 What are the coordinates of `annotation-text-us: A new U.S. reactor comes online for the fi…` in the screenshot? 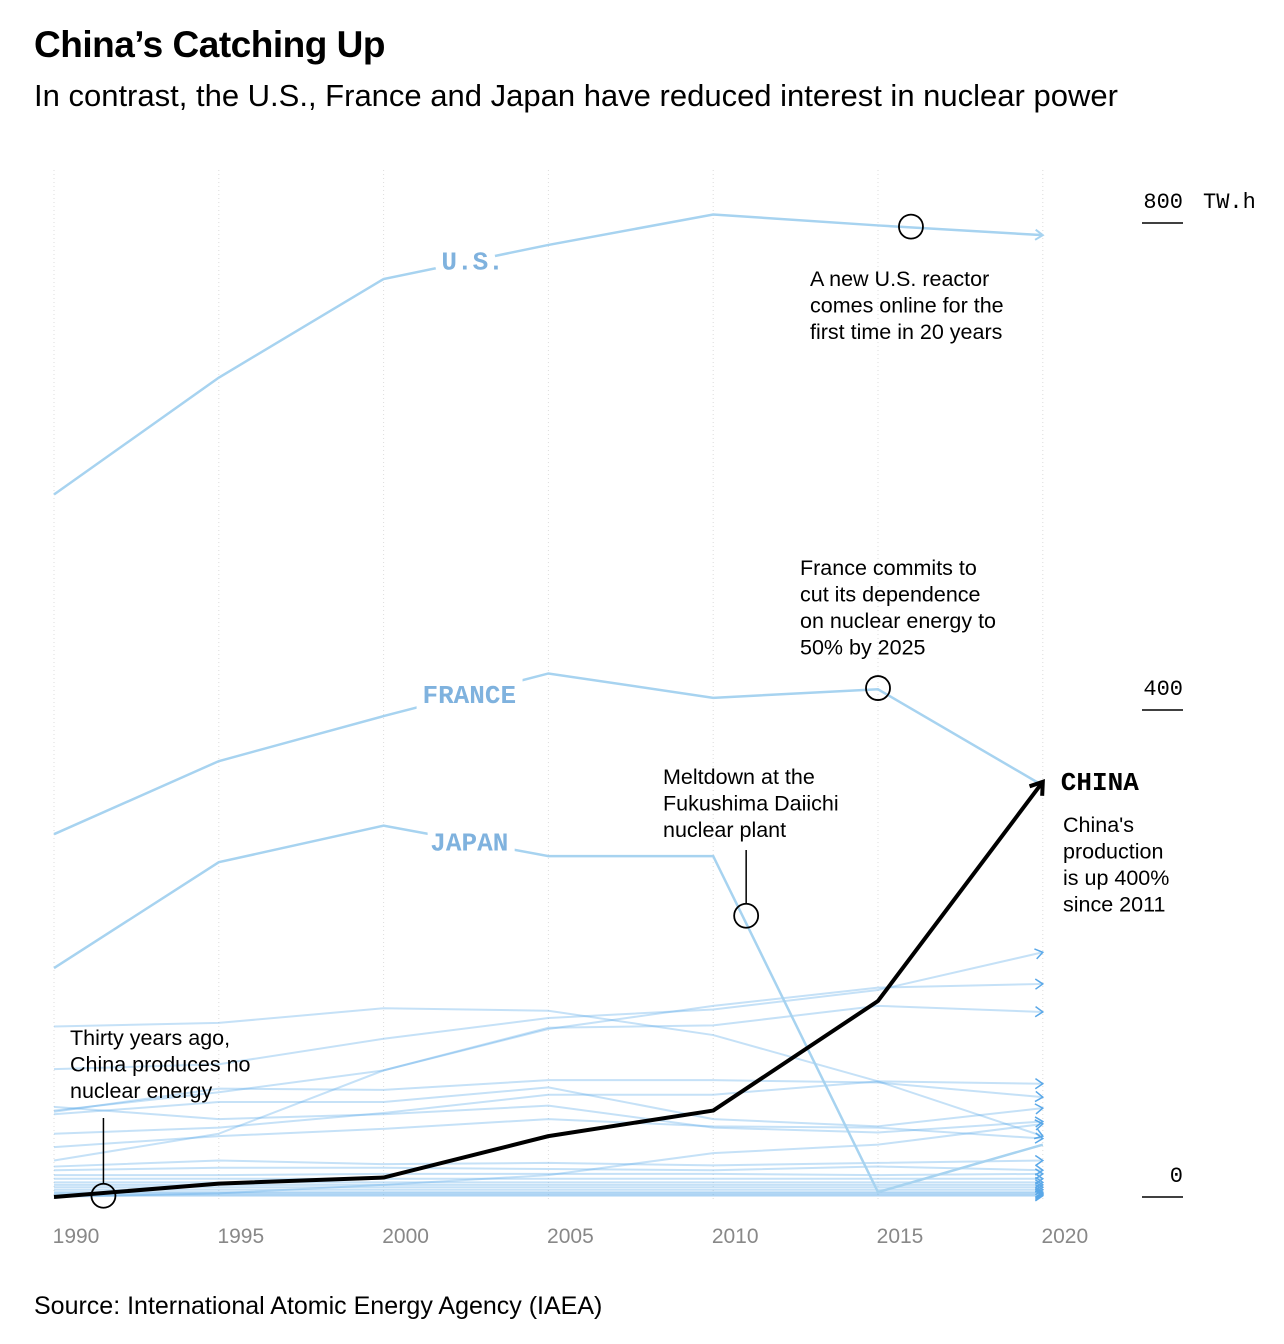 It's located at (907, 305).